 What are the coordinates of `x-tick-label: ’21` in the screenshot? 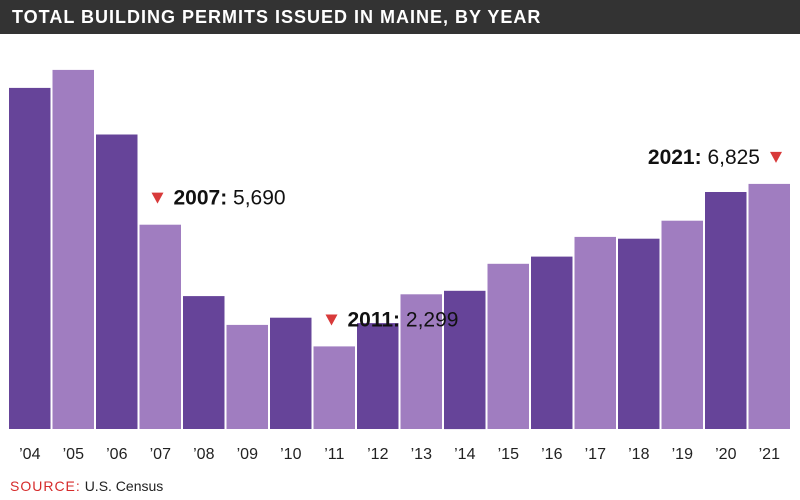 It's located at (769, 454).